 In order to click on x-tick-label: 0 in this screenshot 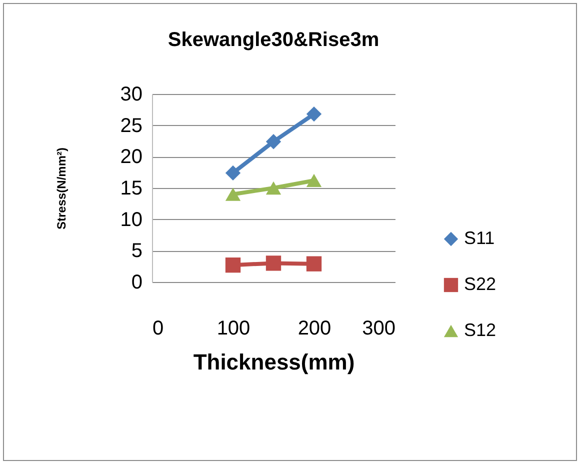, I will do `click(158, 329)`.